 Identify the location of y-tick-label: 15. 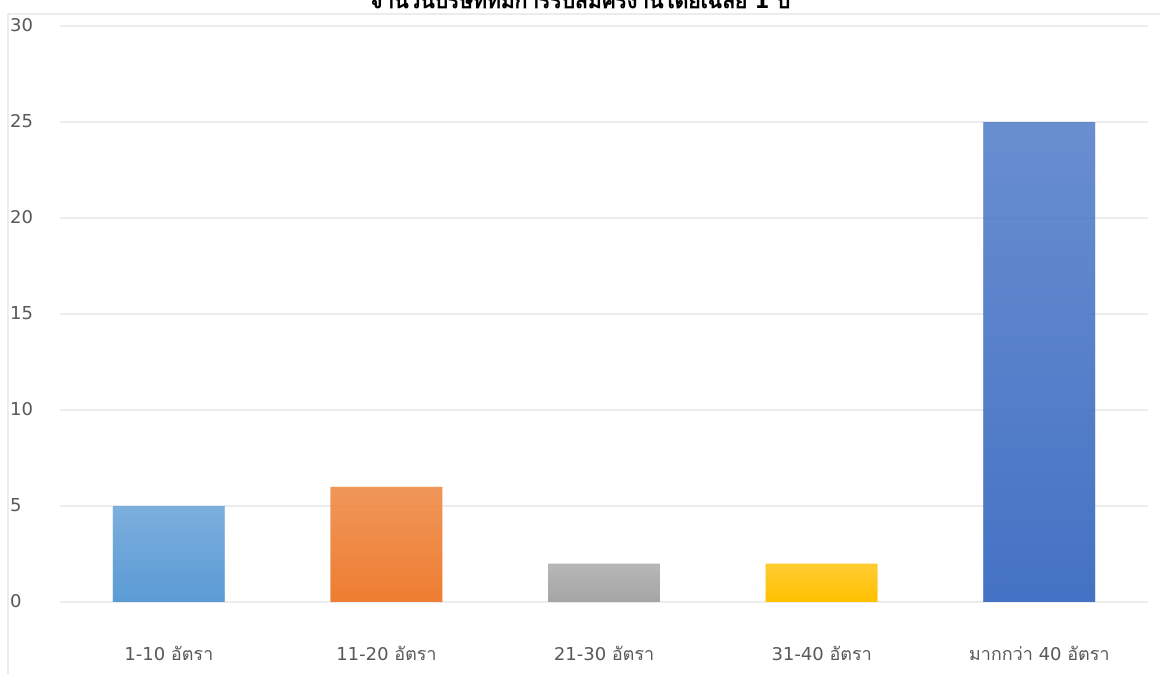
(21, 313).